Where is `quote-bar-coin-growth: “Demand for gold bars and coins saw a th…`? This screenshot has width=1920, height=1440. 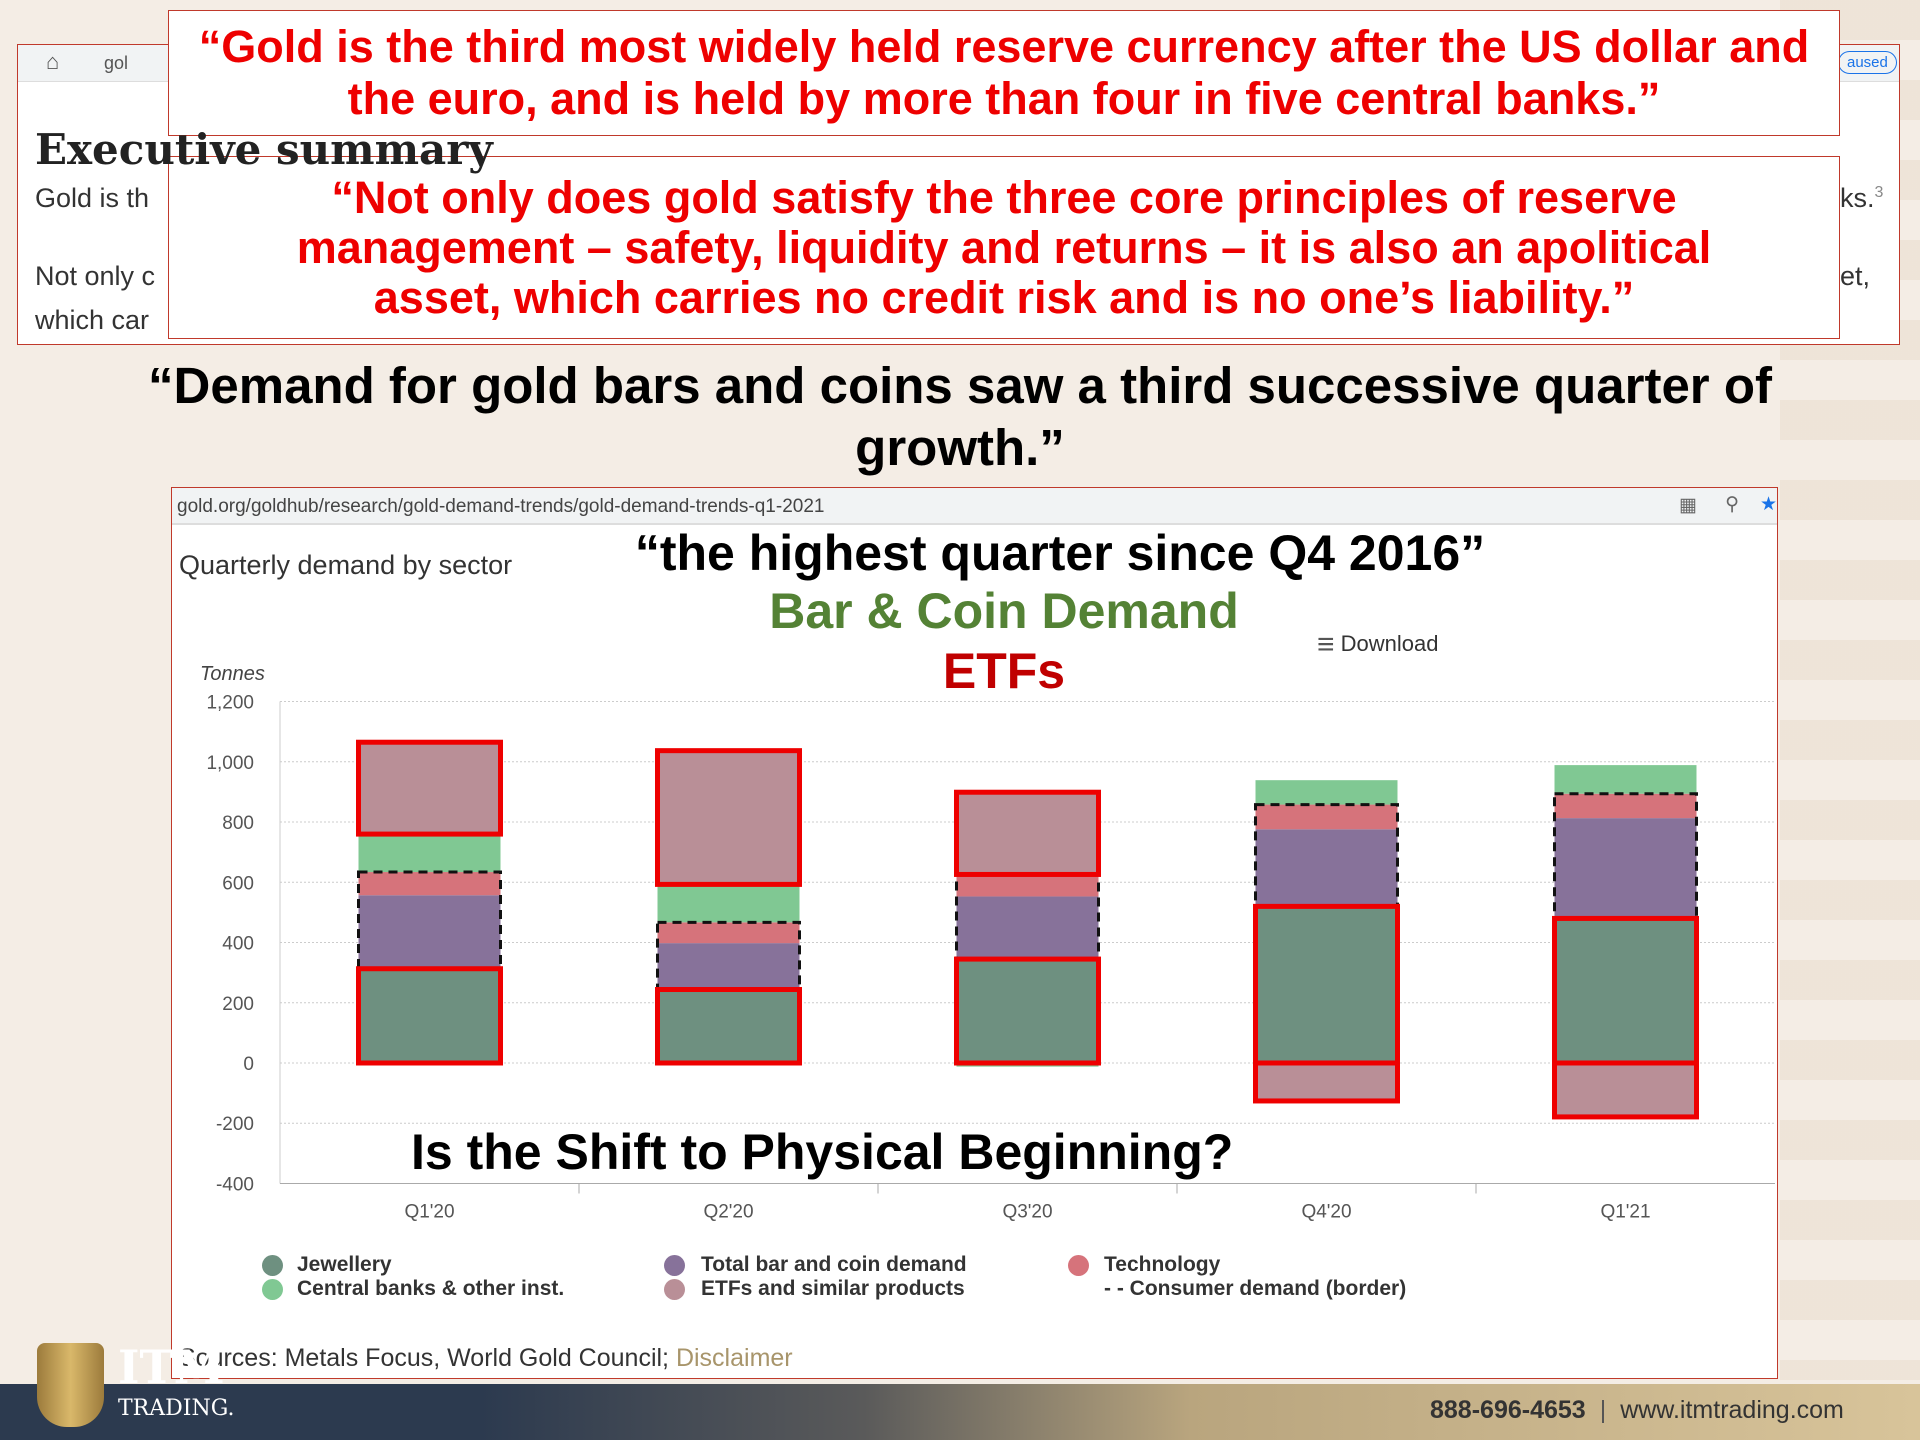
quote-bar-coin-growth: “Demand for gold bars and coins saw a th… is located at coordinates (960, 416).